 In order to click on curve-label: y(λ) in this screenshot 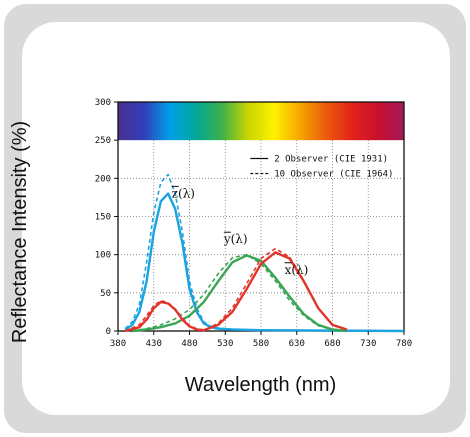, I will do `click(235, 239)`.